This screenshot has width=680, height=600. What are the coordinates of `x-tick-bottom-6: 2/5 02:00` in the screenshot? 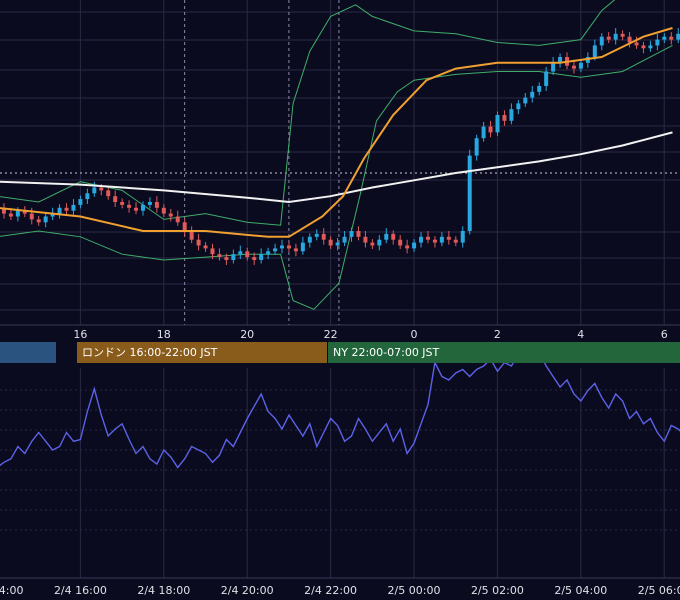 It's located at (497, 590).